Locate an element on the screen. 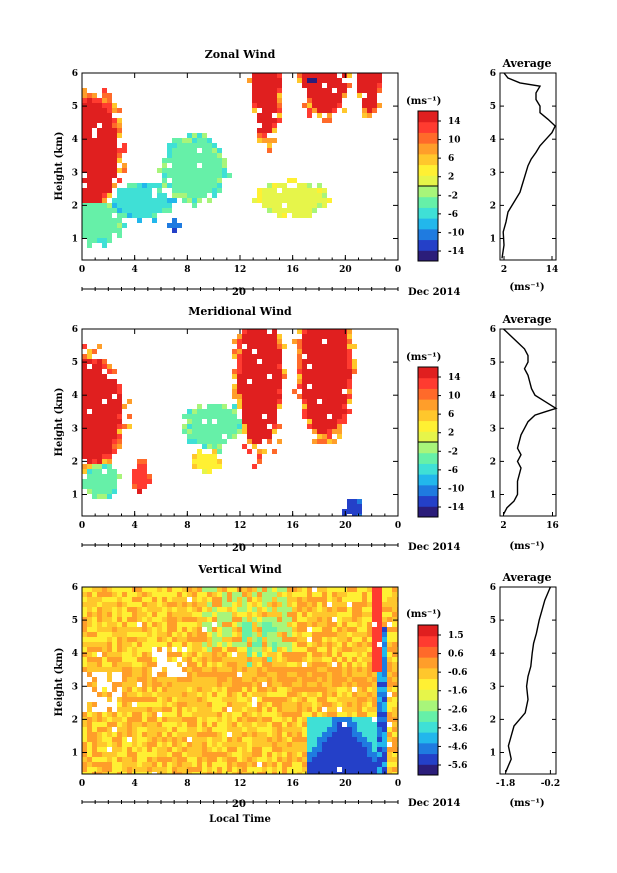 This screenshot has width=617, height=873. field-background is located at coordinates (240, 166).